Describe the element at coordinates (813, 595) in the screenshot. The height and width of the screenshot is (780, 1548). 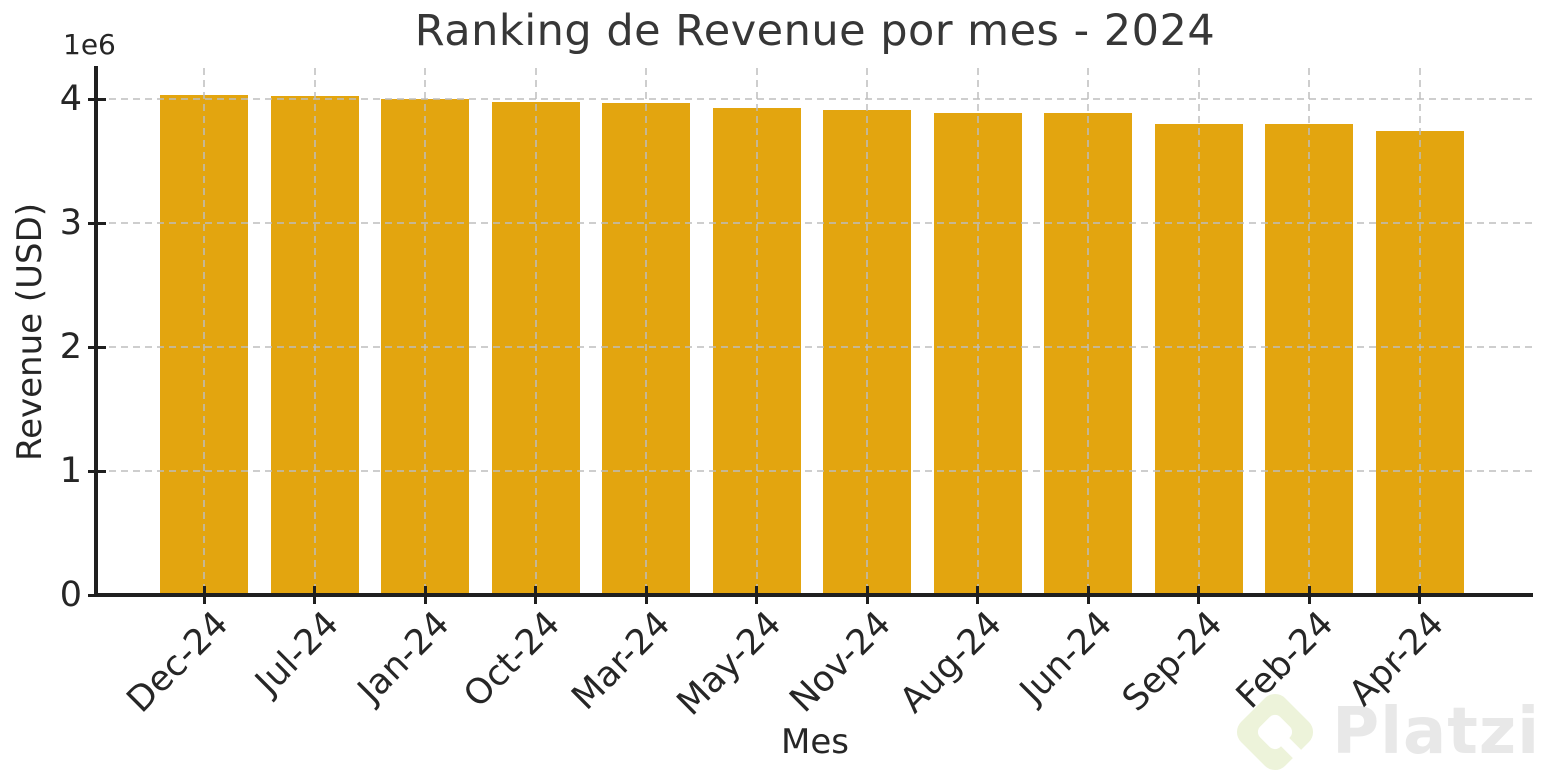
I see `x-axis-spine` at that location.